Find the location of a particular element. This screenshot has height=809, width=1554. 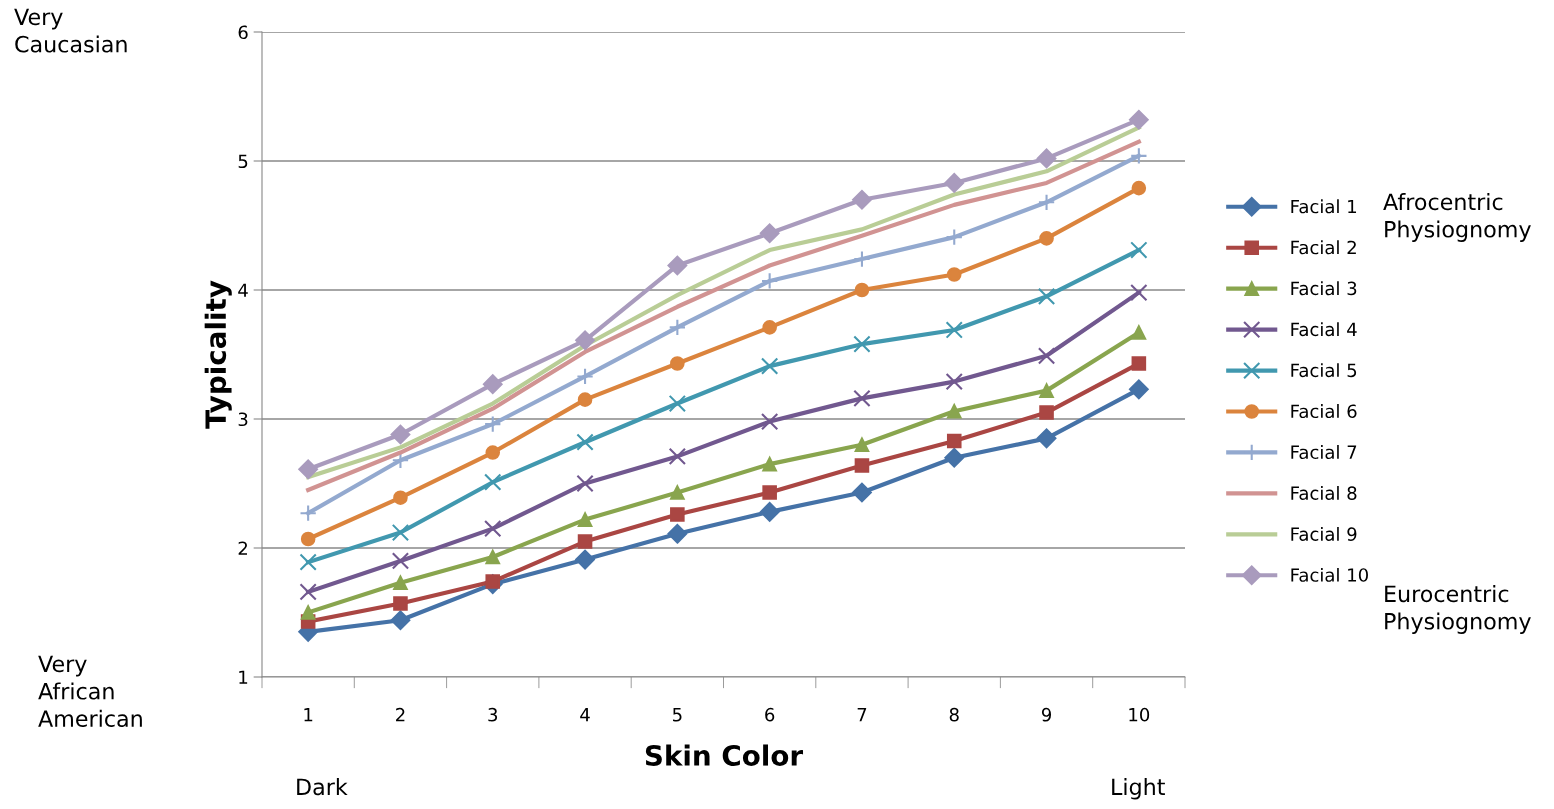

x-tick-label: 2 is located at coordinates (400, 714).